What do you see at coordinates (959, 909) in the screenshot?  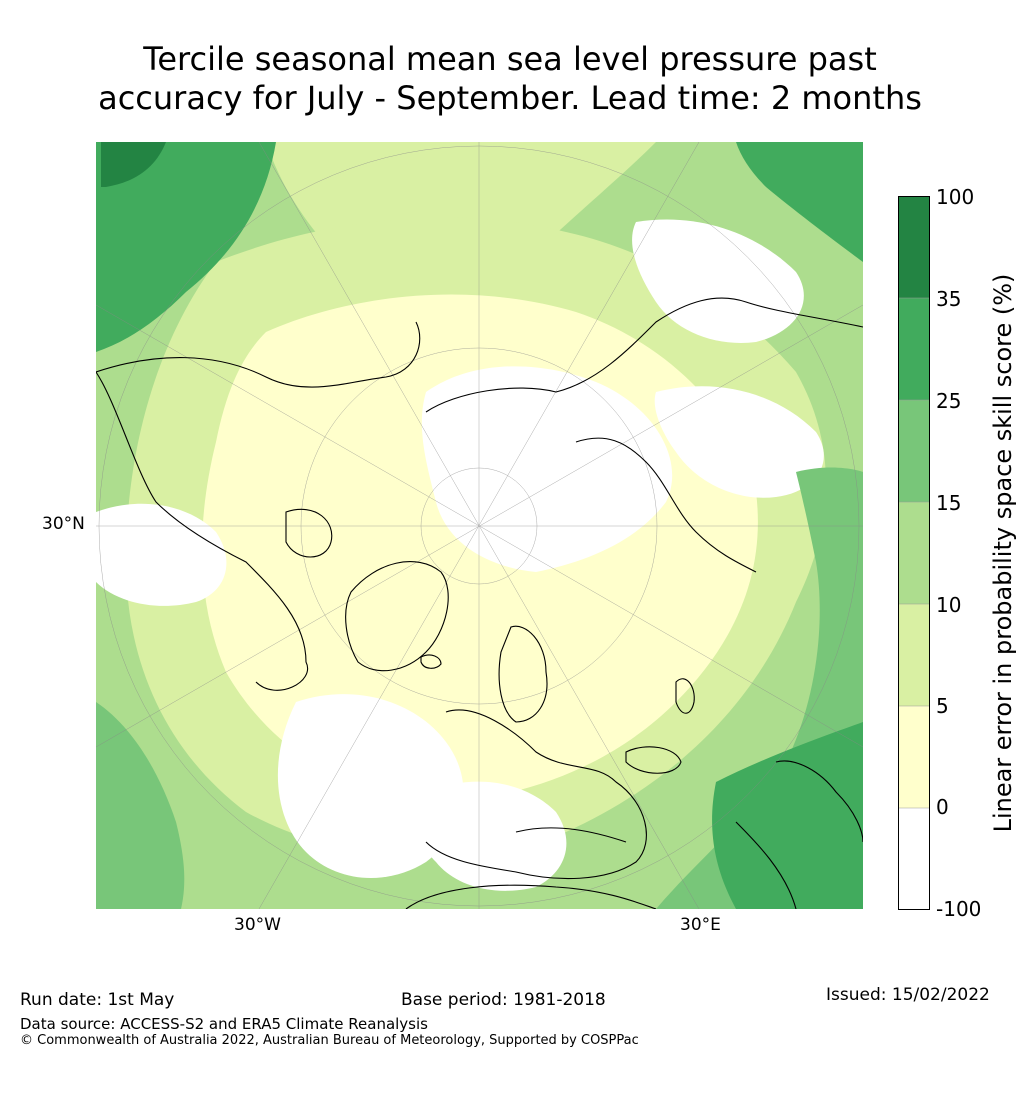 I see `colorbar-tick: -100` at bounding box center [959, 909].